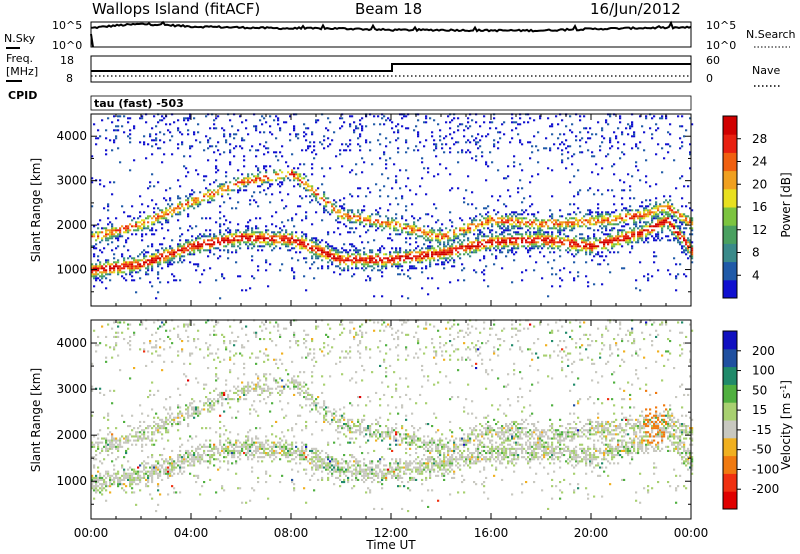  Describe the element at coordinates (730, 234) in the screenshot. I see `power-colorbar-segment` at that location.